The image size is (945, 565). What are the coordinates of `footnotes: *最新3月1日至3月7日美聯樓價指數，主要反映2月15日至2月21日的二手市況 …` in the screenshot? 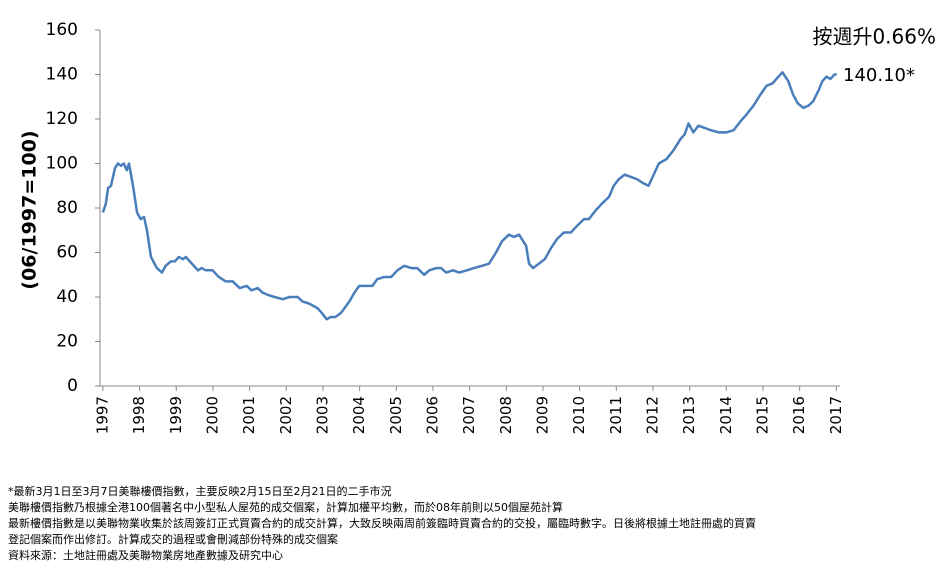 It's located at (382, 524).